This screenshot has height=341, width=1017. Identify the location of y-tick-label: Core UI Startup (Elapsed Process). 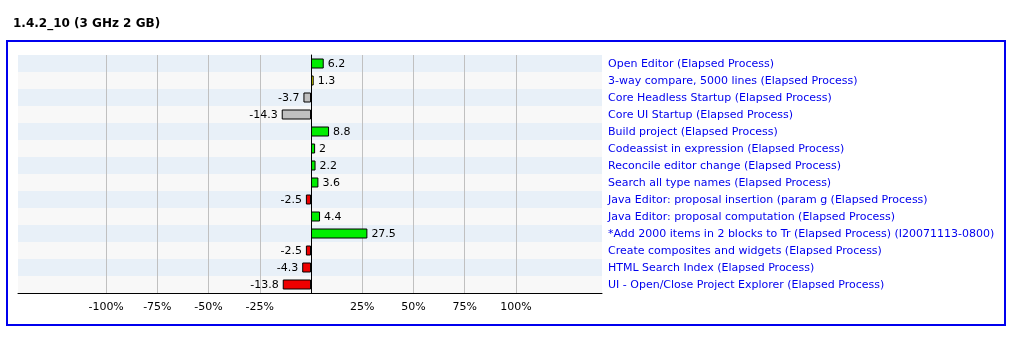
(701, 114).